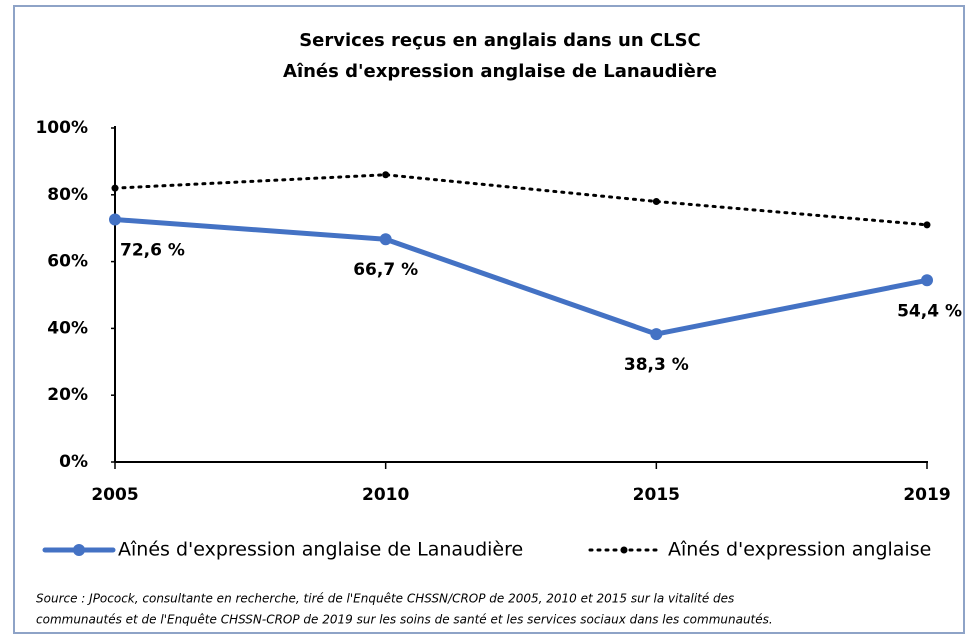 Image resolution: width=965 pixels, height=634 pixels. What do you see at coordinates (114, 495) in the screenshot?
I see `x-tick-label: 2005` at bounding box center [114, 495].